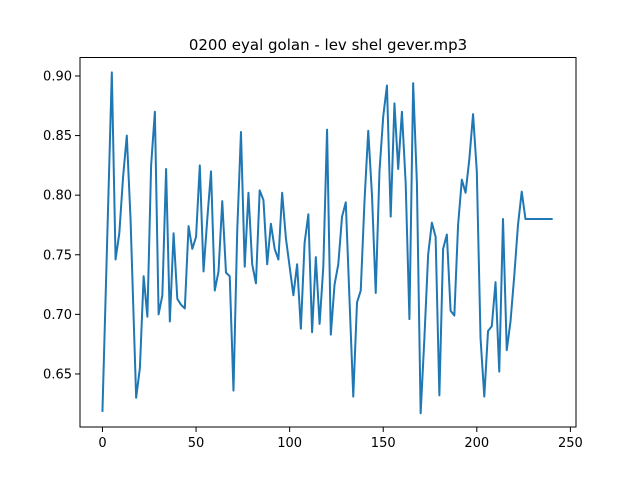 Image resolution: width=640 pixels, height=480 pixels. What do you see at coordinates (196, 443) in the screenshot?
I see `x-tick-label: 50` at bounding box center [196, 443].